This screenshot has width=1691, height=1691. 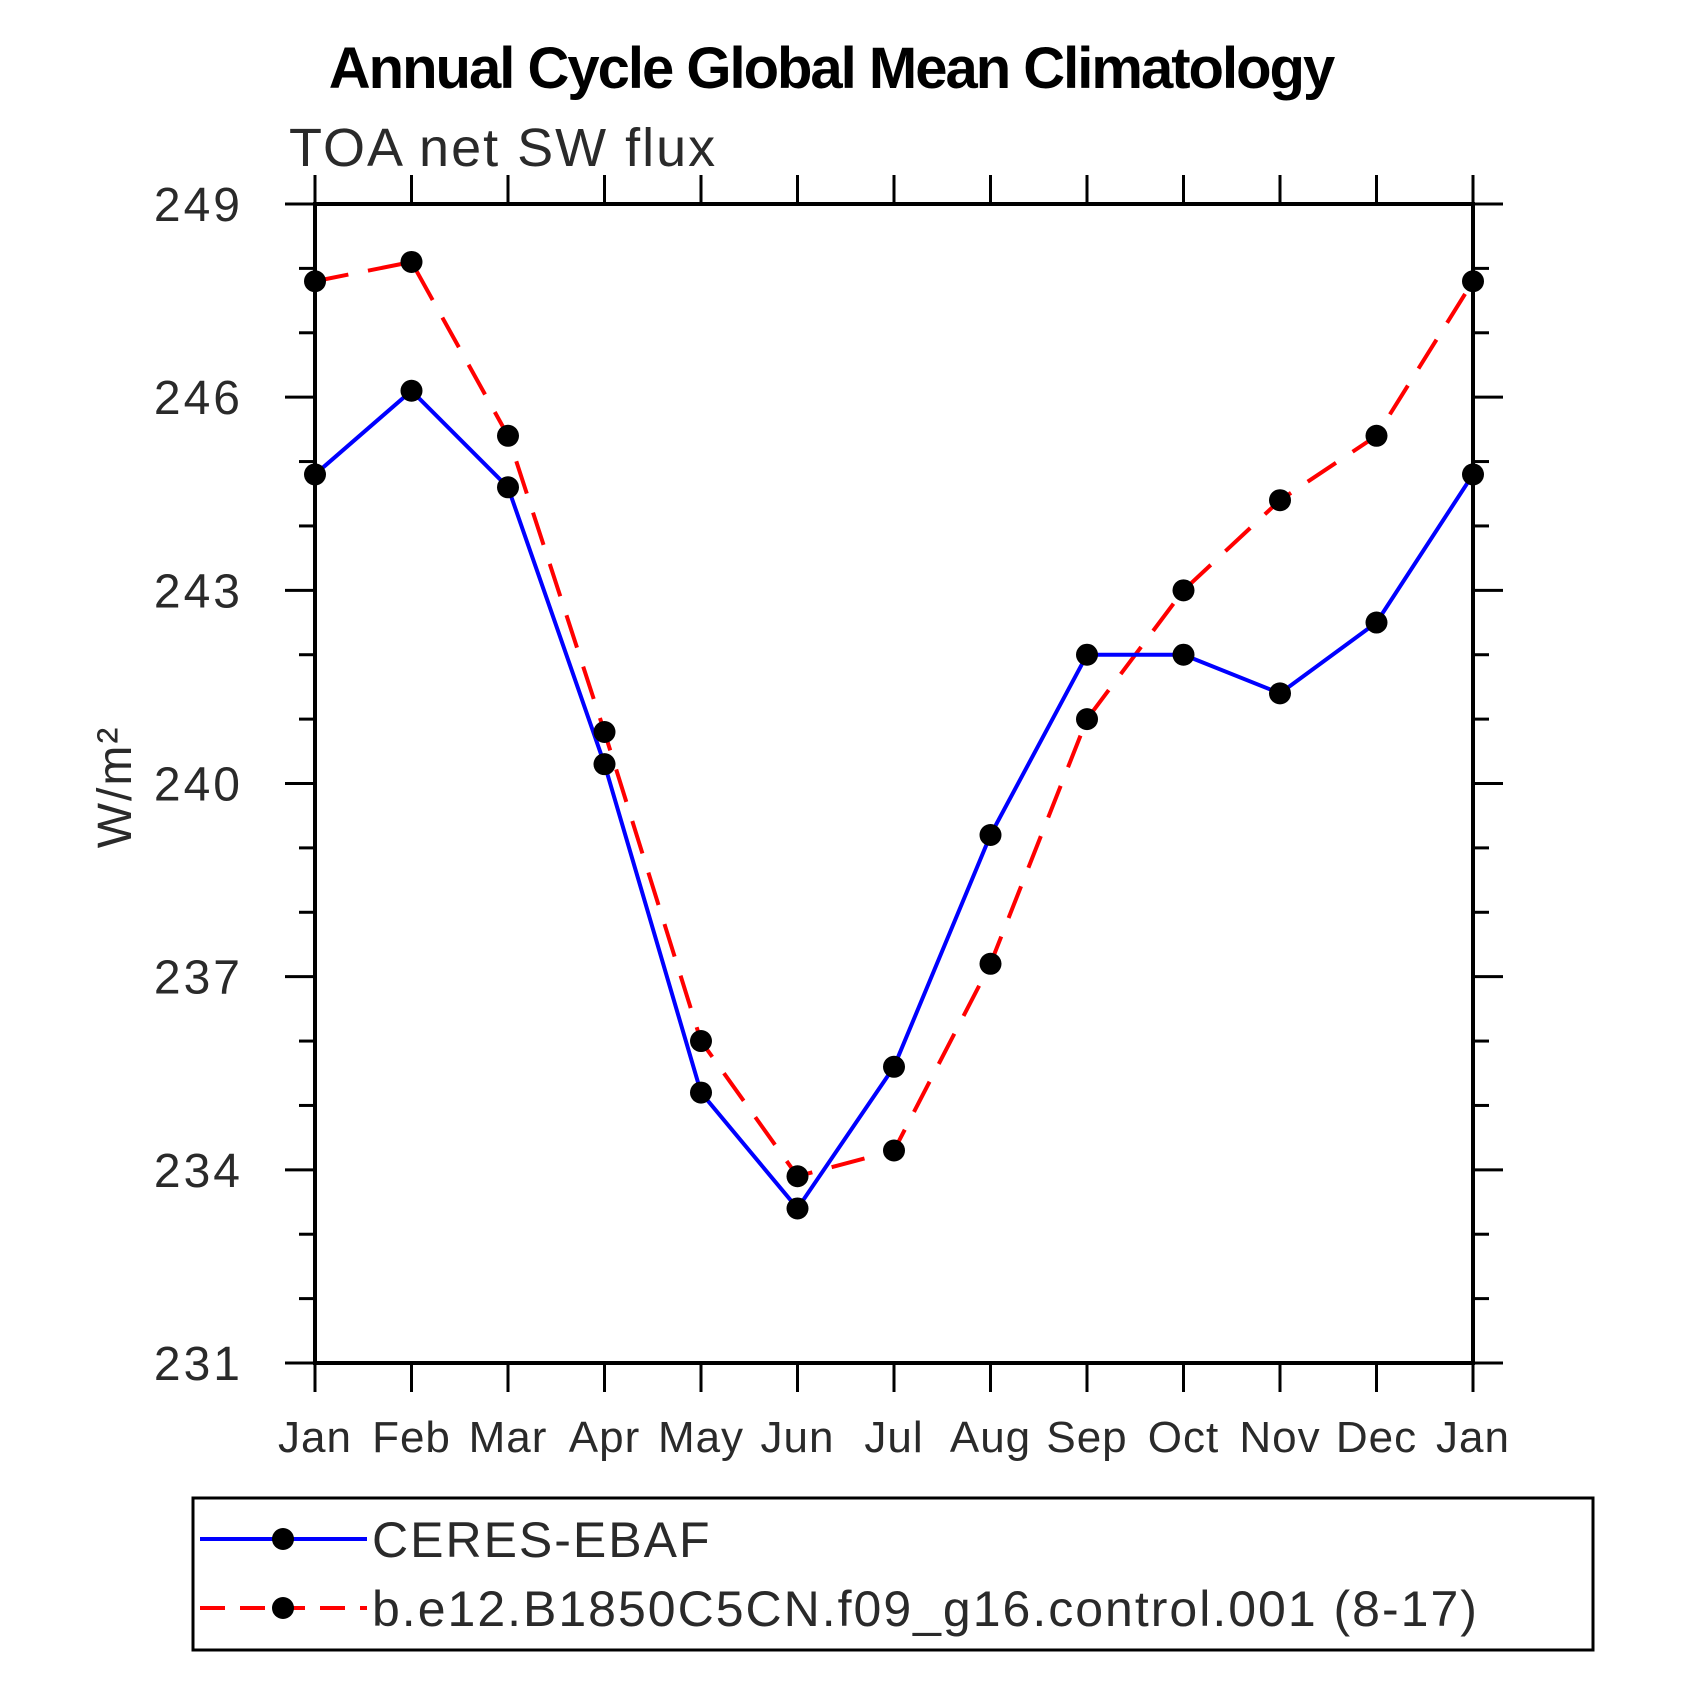 I want to click on y-tick-label: 249, so click(x=198, y=205).